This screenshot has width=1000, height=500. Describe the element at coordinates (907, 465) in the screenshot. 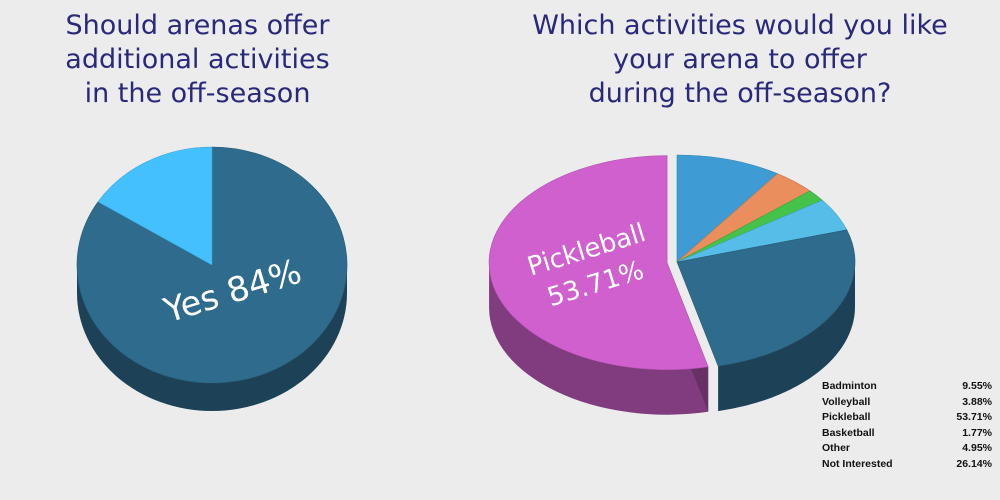

I see `legend-item-not-interested: Not Interested 26.14%` at that location.